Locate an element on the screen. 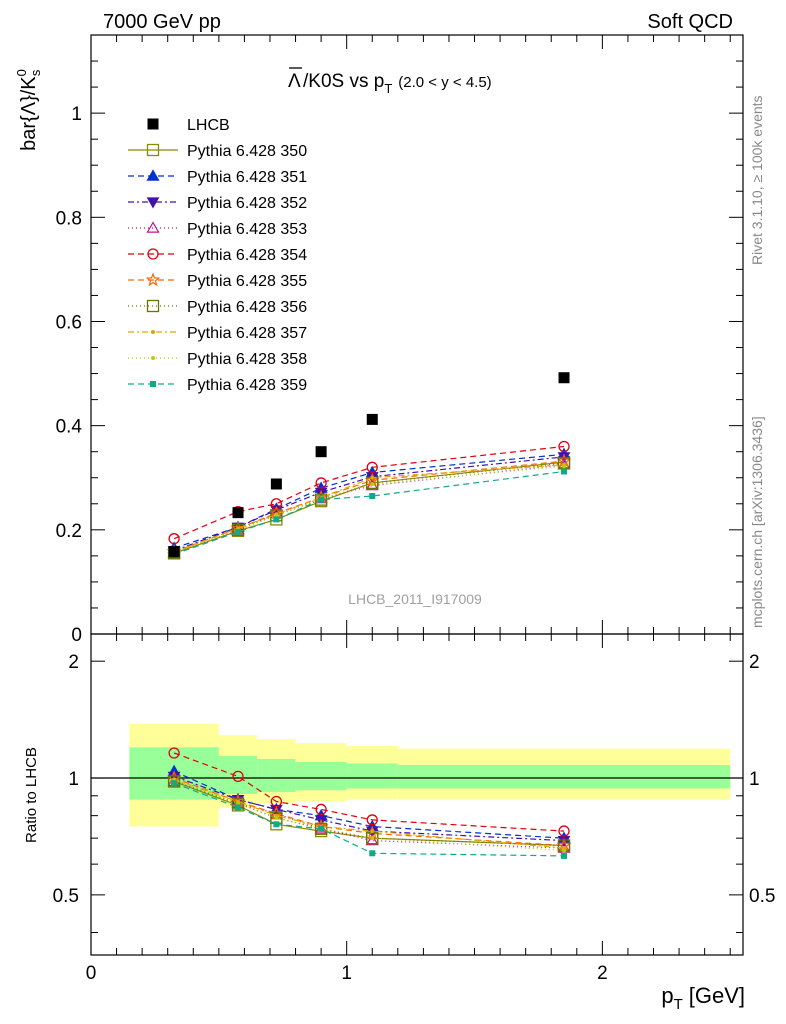 This screenshot has width=786, height=1024. legend-label: Pythia 6.428 352 is located at coordinates (247, 203).